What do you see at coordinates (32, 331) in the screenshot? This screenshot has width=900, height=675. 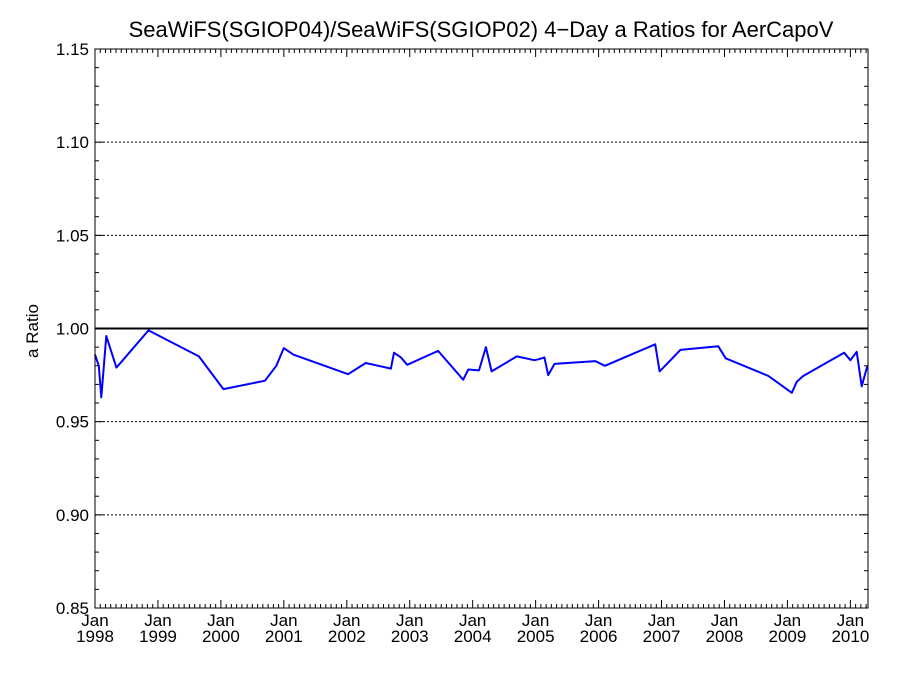 I see `y-axis-label: a Ratio` at bounding box center [32, 331].